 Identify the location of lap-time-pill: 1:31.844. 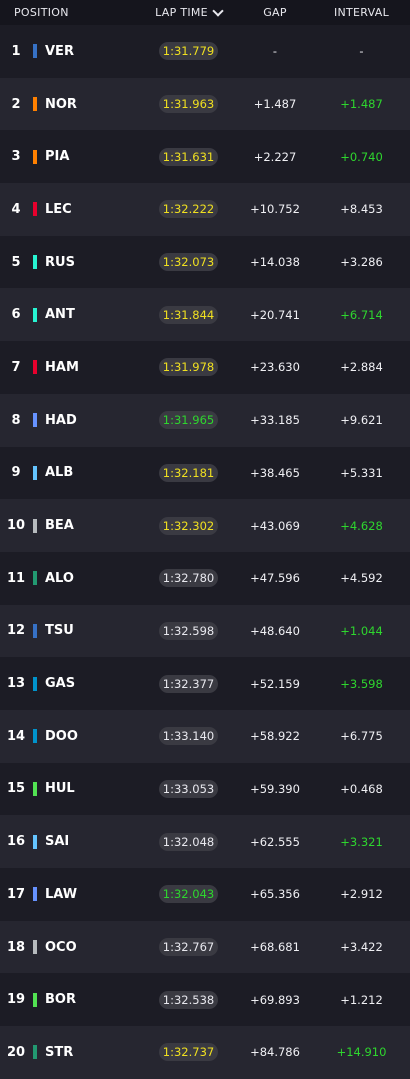
(188, 314).